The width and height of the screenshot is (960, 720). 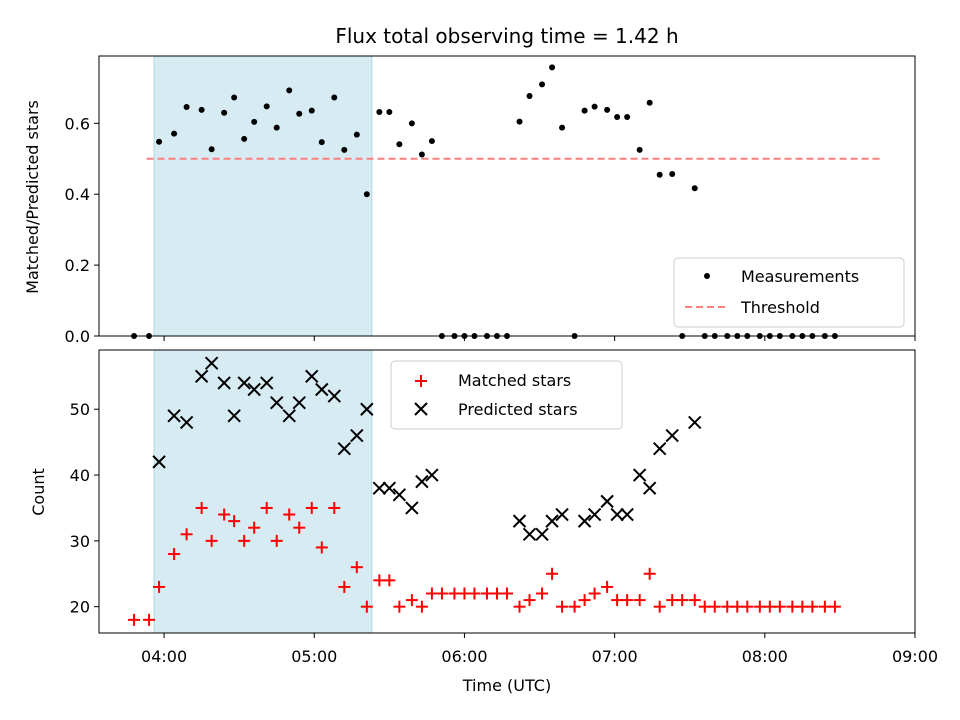 What do you see at coordinates (77, 265) in the screenshot?
I see `top-y-tick-label: 0.2` at bounding box center [77, 265].